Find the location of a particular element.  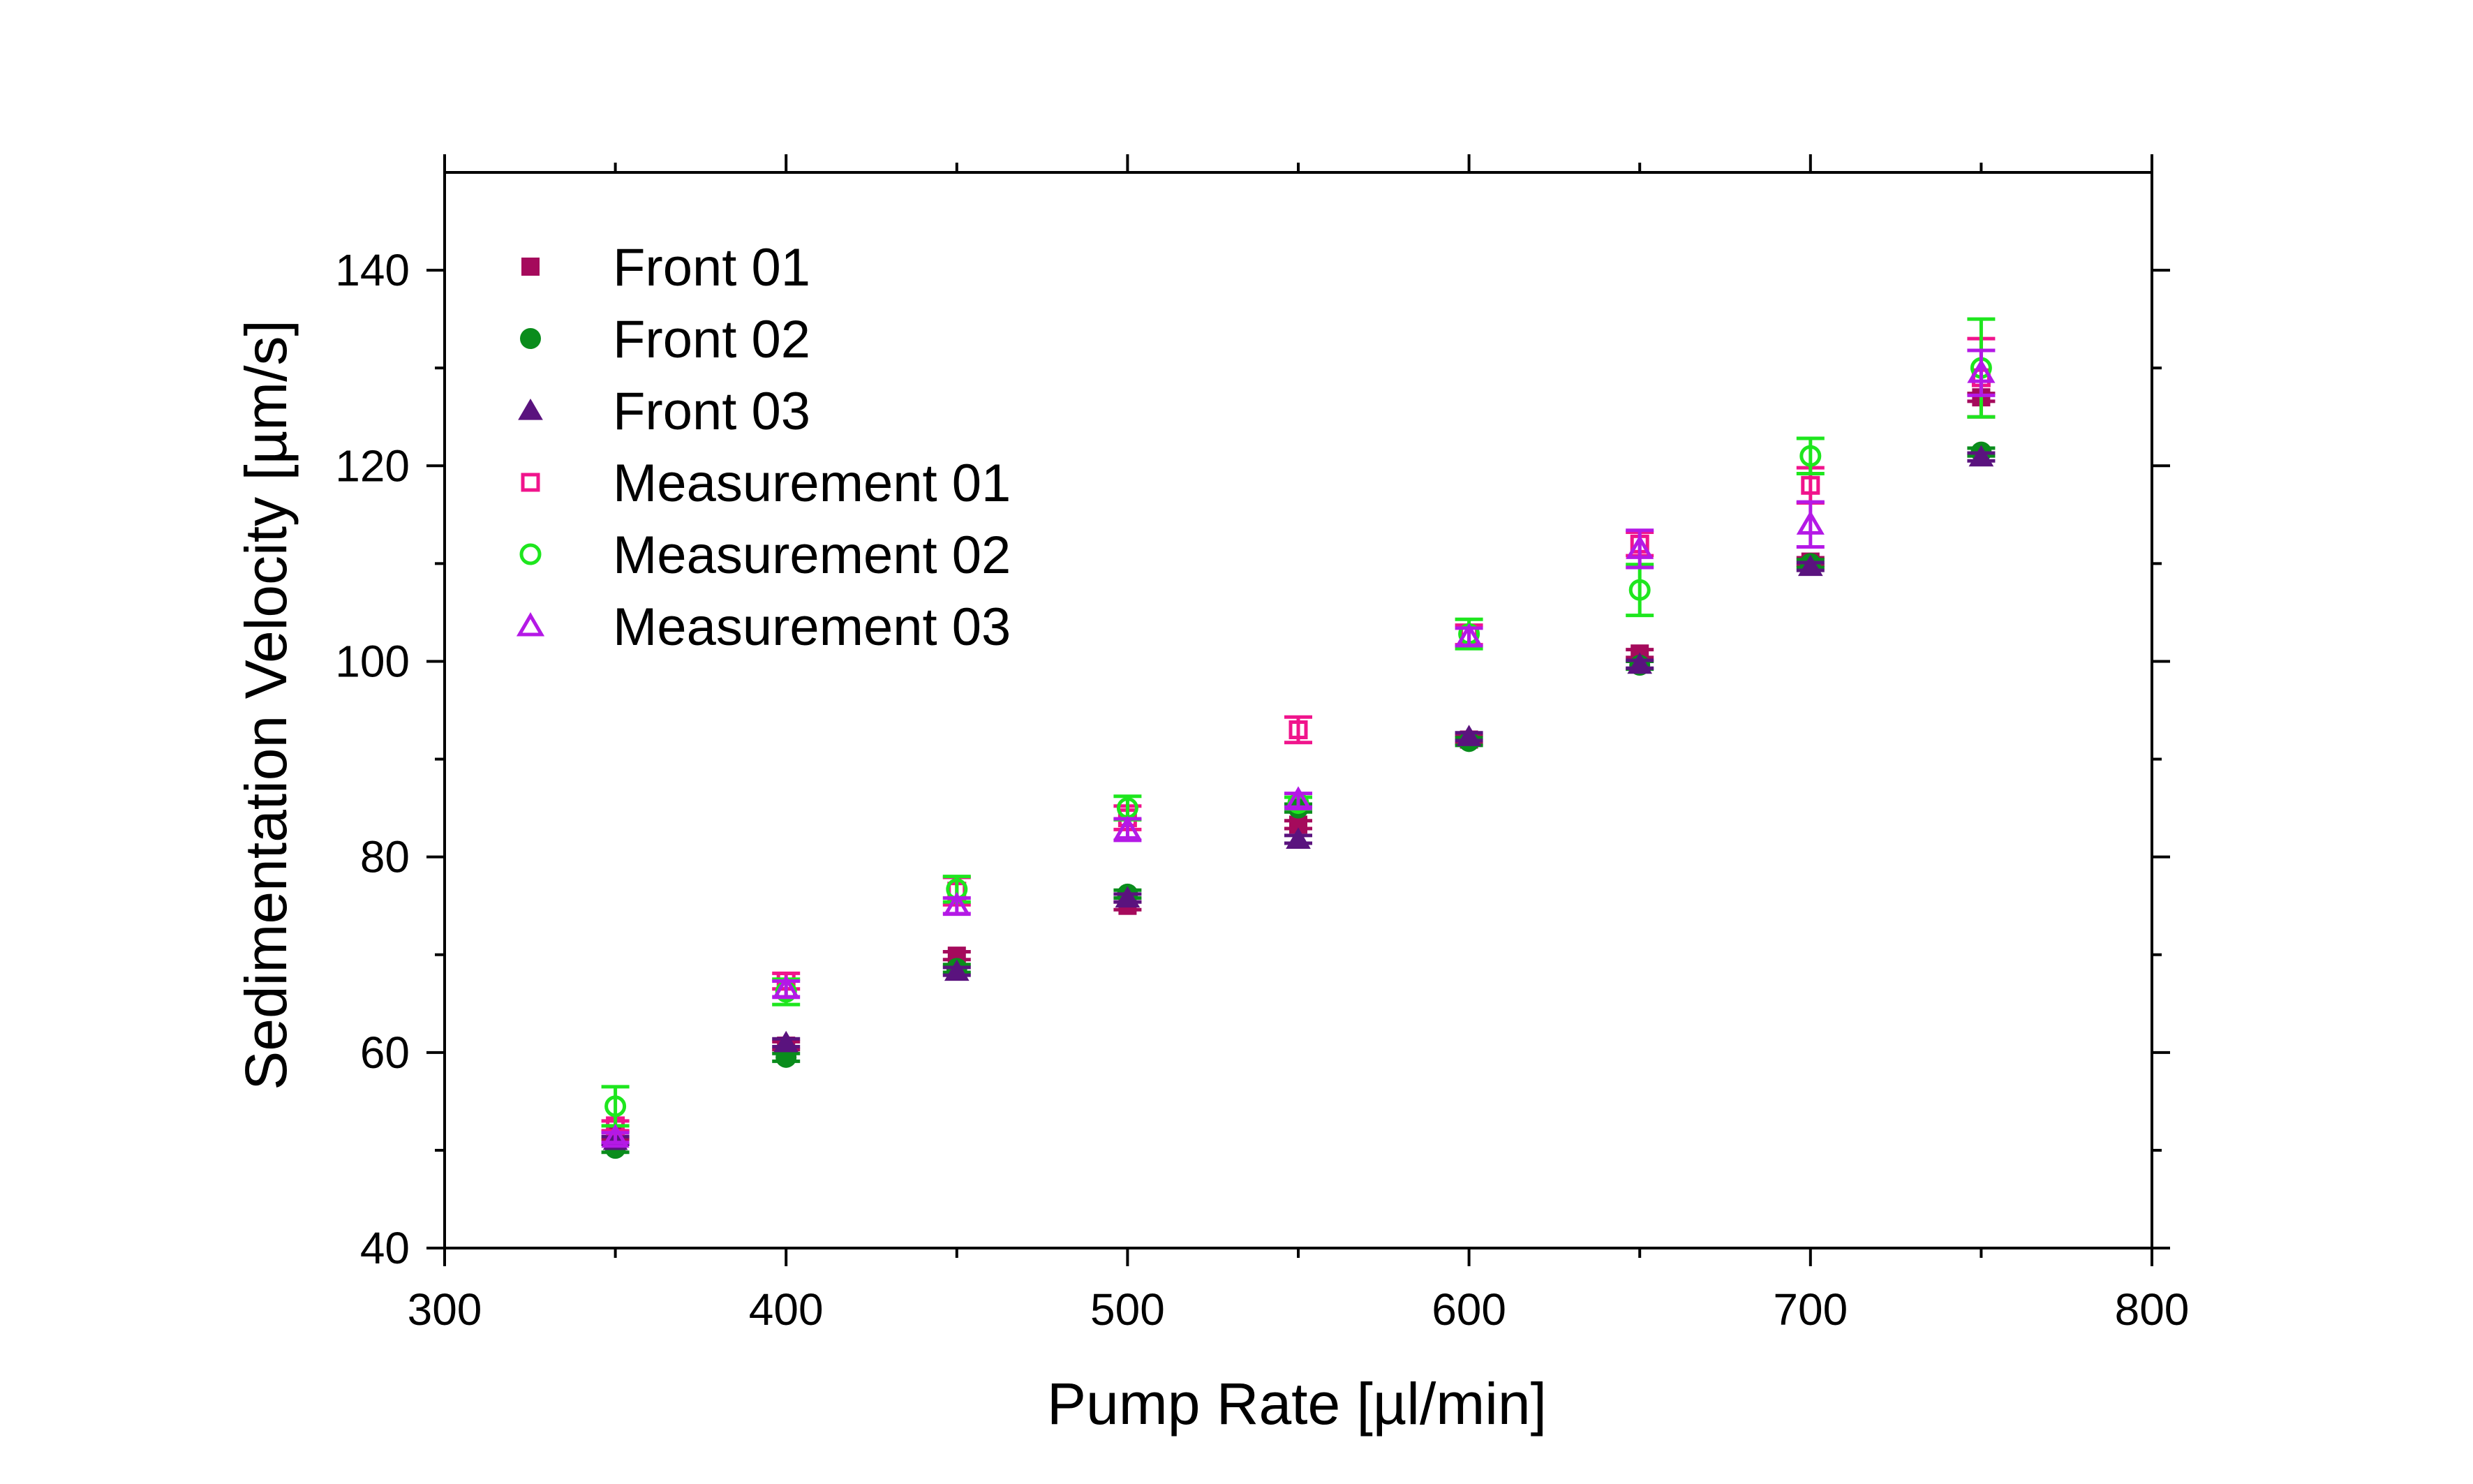

legend-item: Front 03 is located at coordinates (664, 411).